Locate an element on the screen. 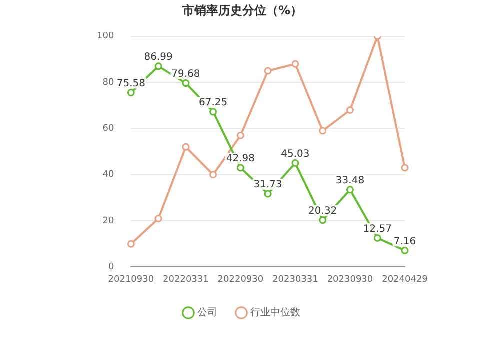  data-label: 12.57 is located at coordinates (377, 229).